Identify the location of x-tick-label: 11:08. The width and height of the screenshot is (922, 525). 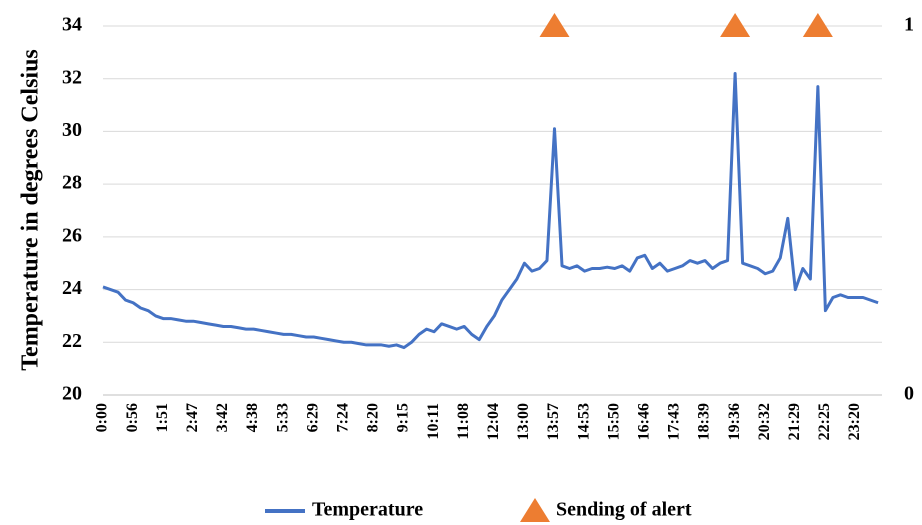
(463, 421).